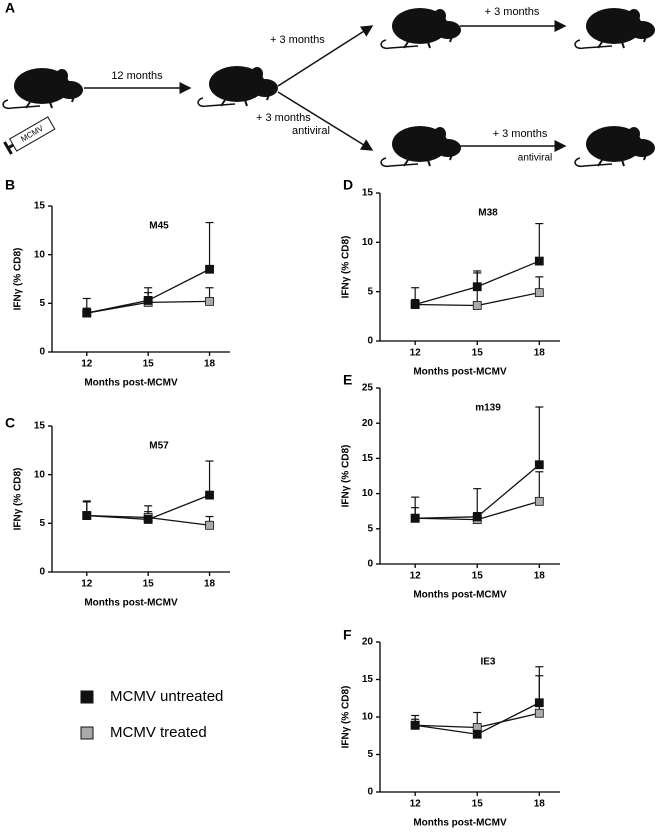  What do you see at coordinates (348, 185) in the screenshot?
I see `panel-label: D` at bounding box center [348, 185].